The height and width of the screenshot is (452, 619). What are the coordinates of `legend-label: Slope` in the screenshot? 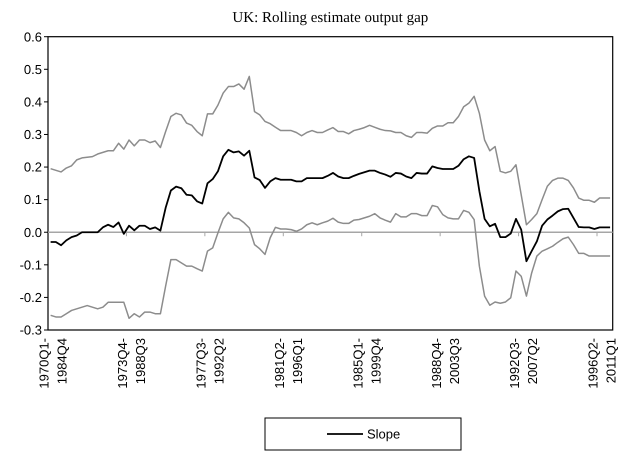 It's located at (383, 434).